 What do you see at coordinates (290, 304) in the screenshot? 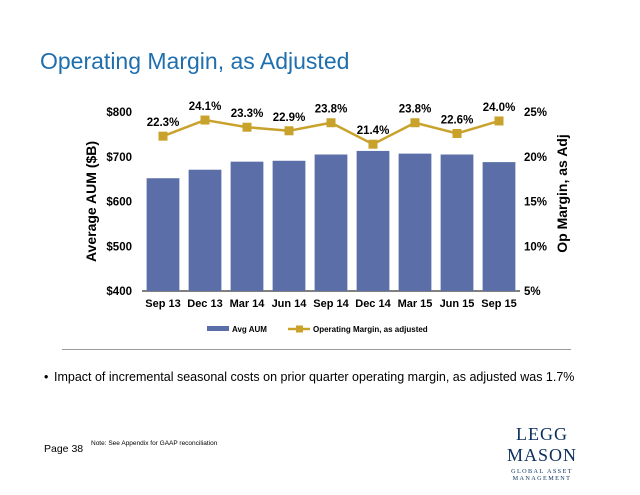
I see `x-tick-label: Jun 14` at bounding box center [290, 304].